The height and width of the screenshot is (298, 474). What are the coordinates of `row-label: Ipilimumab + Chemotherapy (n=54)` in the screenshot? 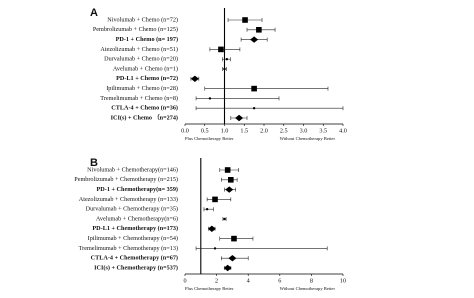 It's located at (133, 238).